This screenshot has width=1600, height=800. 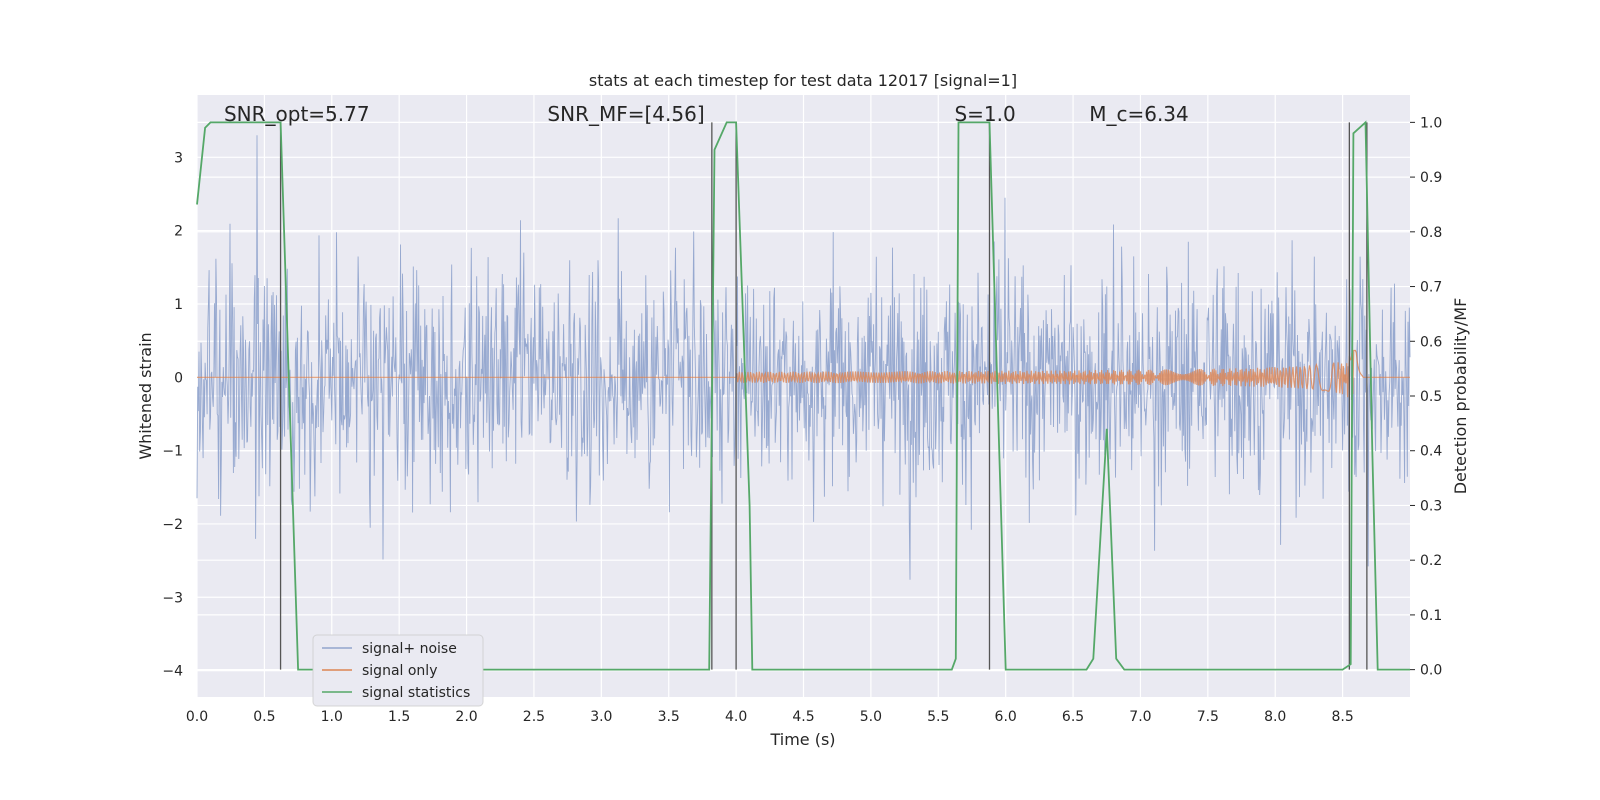 What do you see at coordinates (1006, 717) in the screenshot?
I see `x-tick-label: 6.0` at bounding box center [1006, 717].